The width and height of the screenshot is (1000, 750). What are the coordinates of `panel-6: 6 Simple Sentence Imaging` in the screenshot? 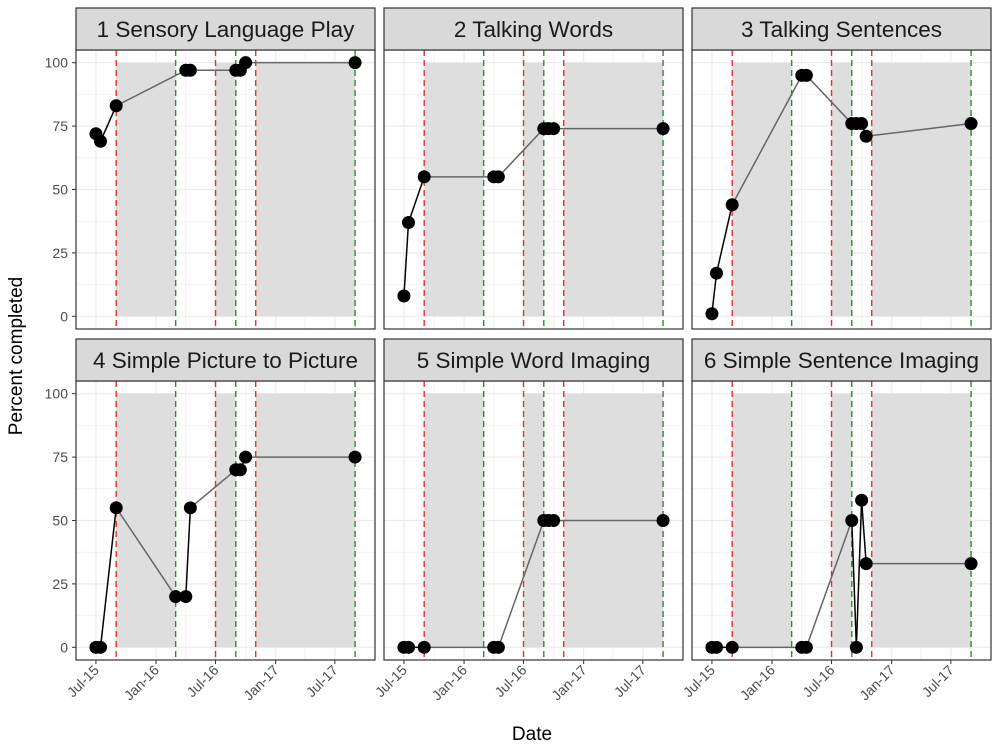 It's located at (841, 499).